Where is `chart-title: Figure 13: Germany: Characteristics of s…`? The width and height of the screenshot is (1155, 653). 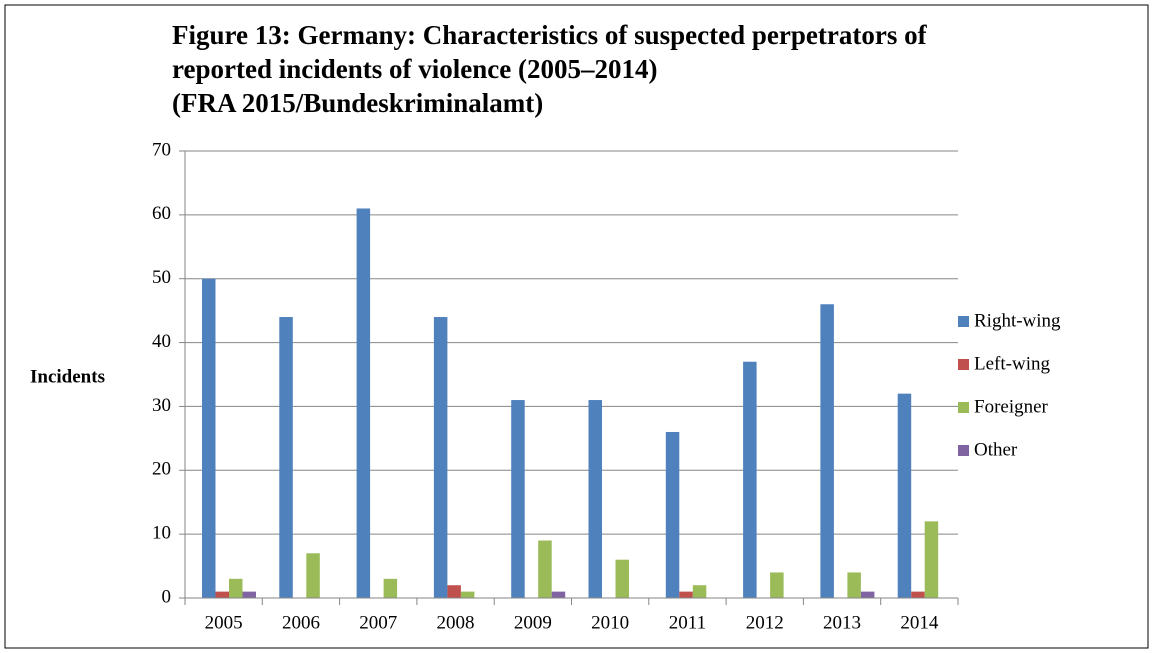 chart-title: Figure 13: Germany: Characteristics of s… is located at coordinates (550, 35).